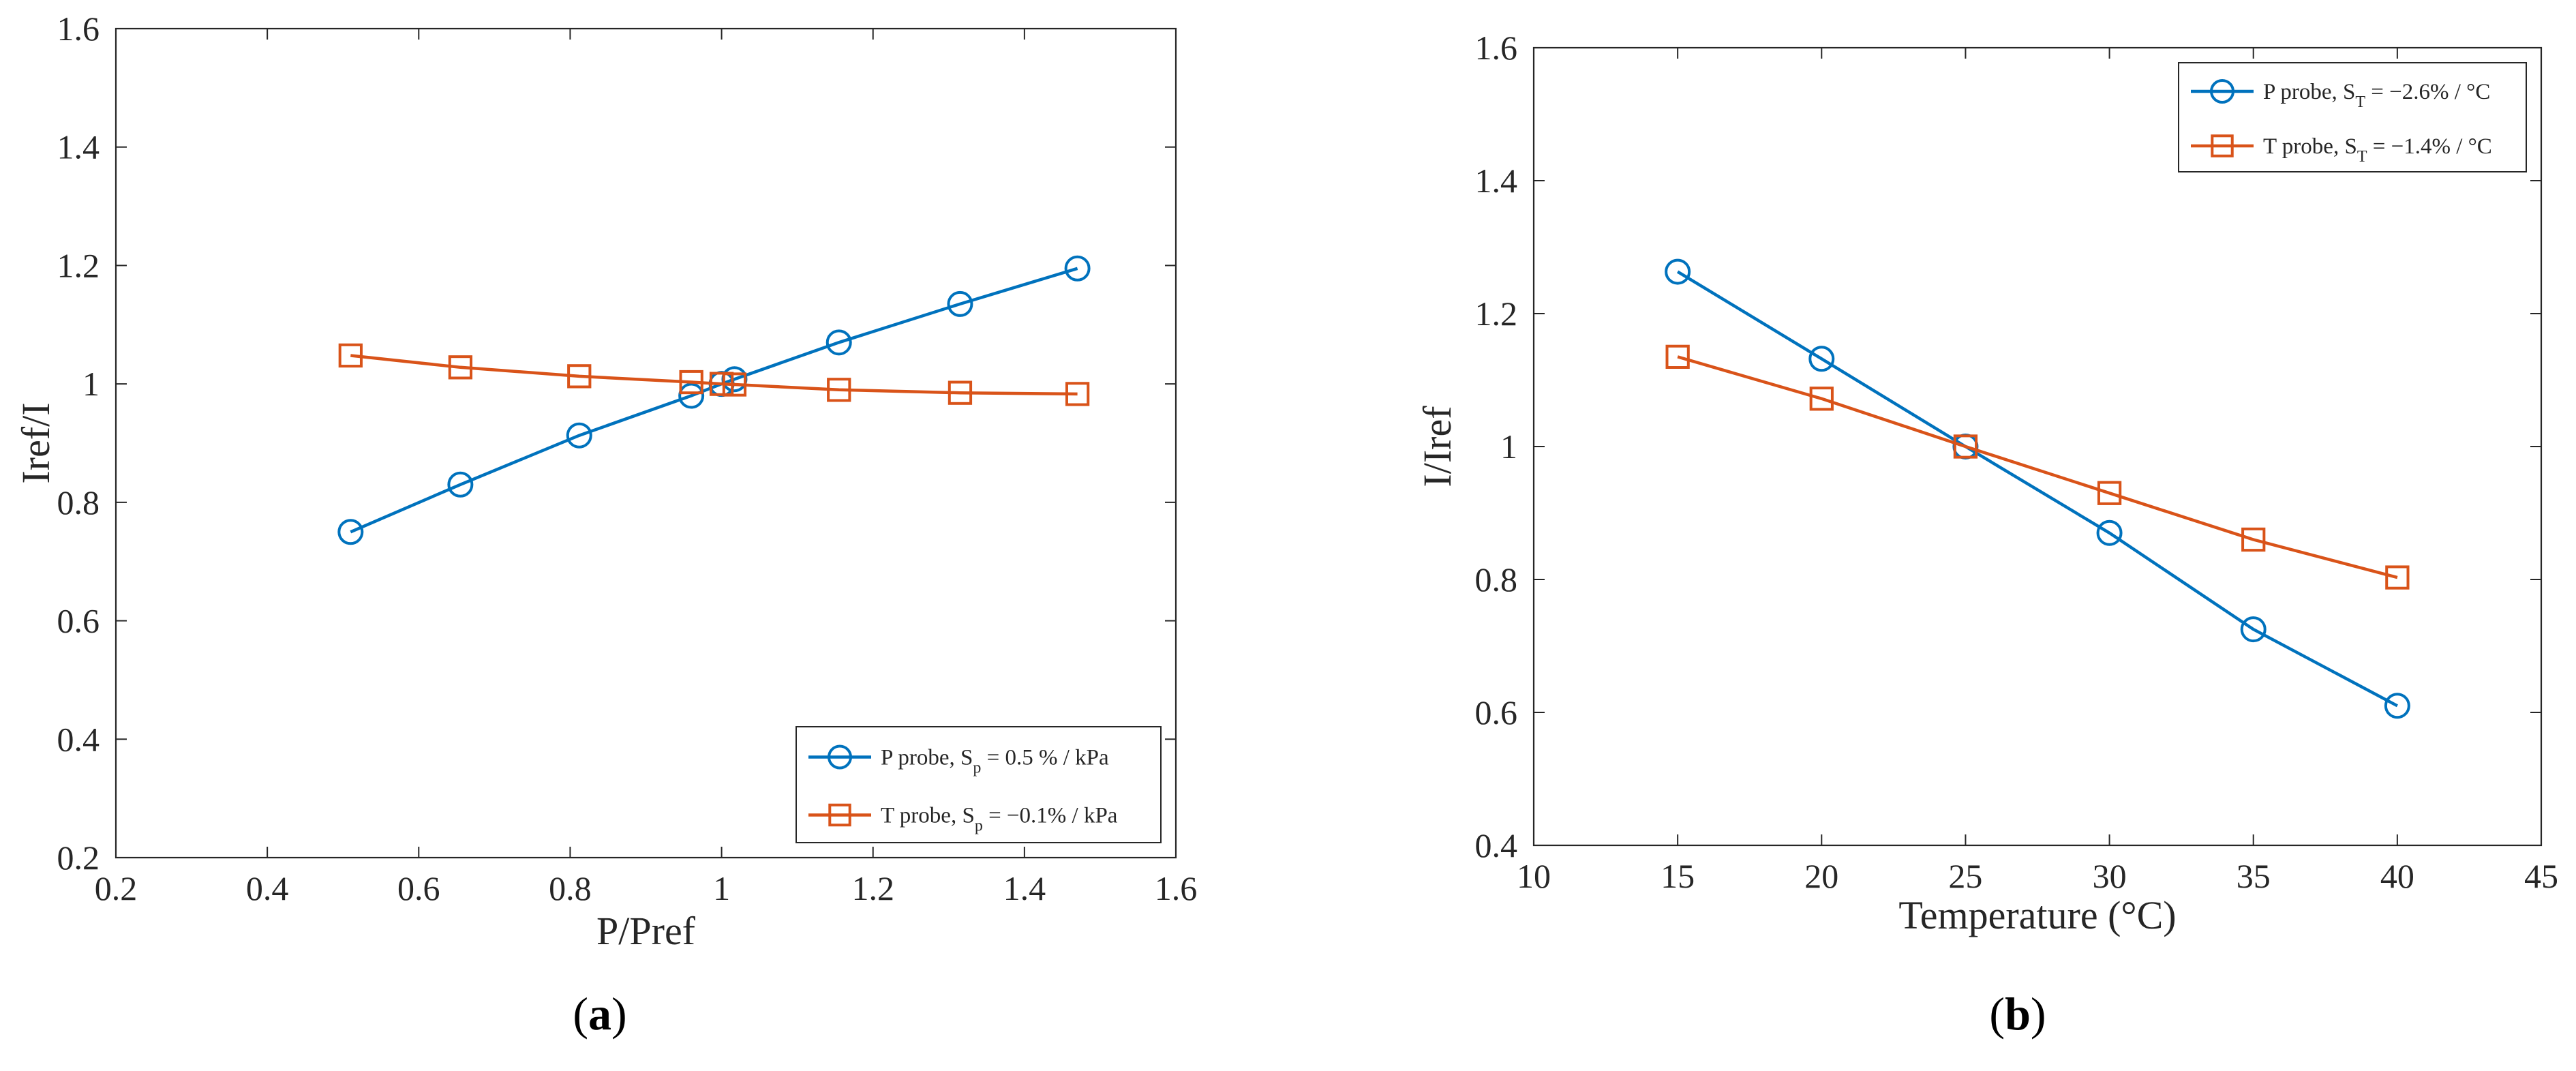  What do you see at coordinates (1534, 876) in the screenshot?
I see `x-tick-label: 10` at bounding box center [1534, 876].